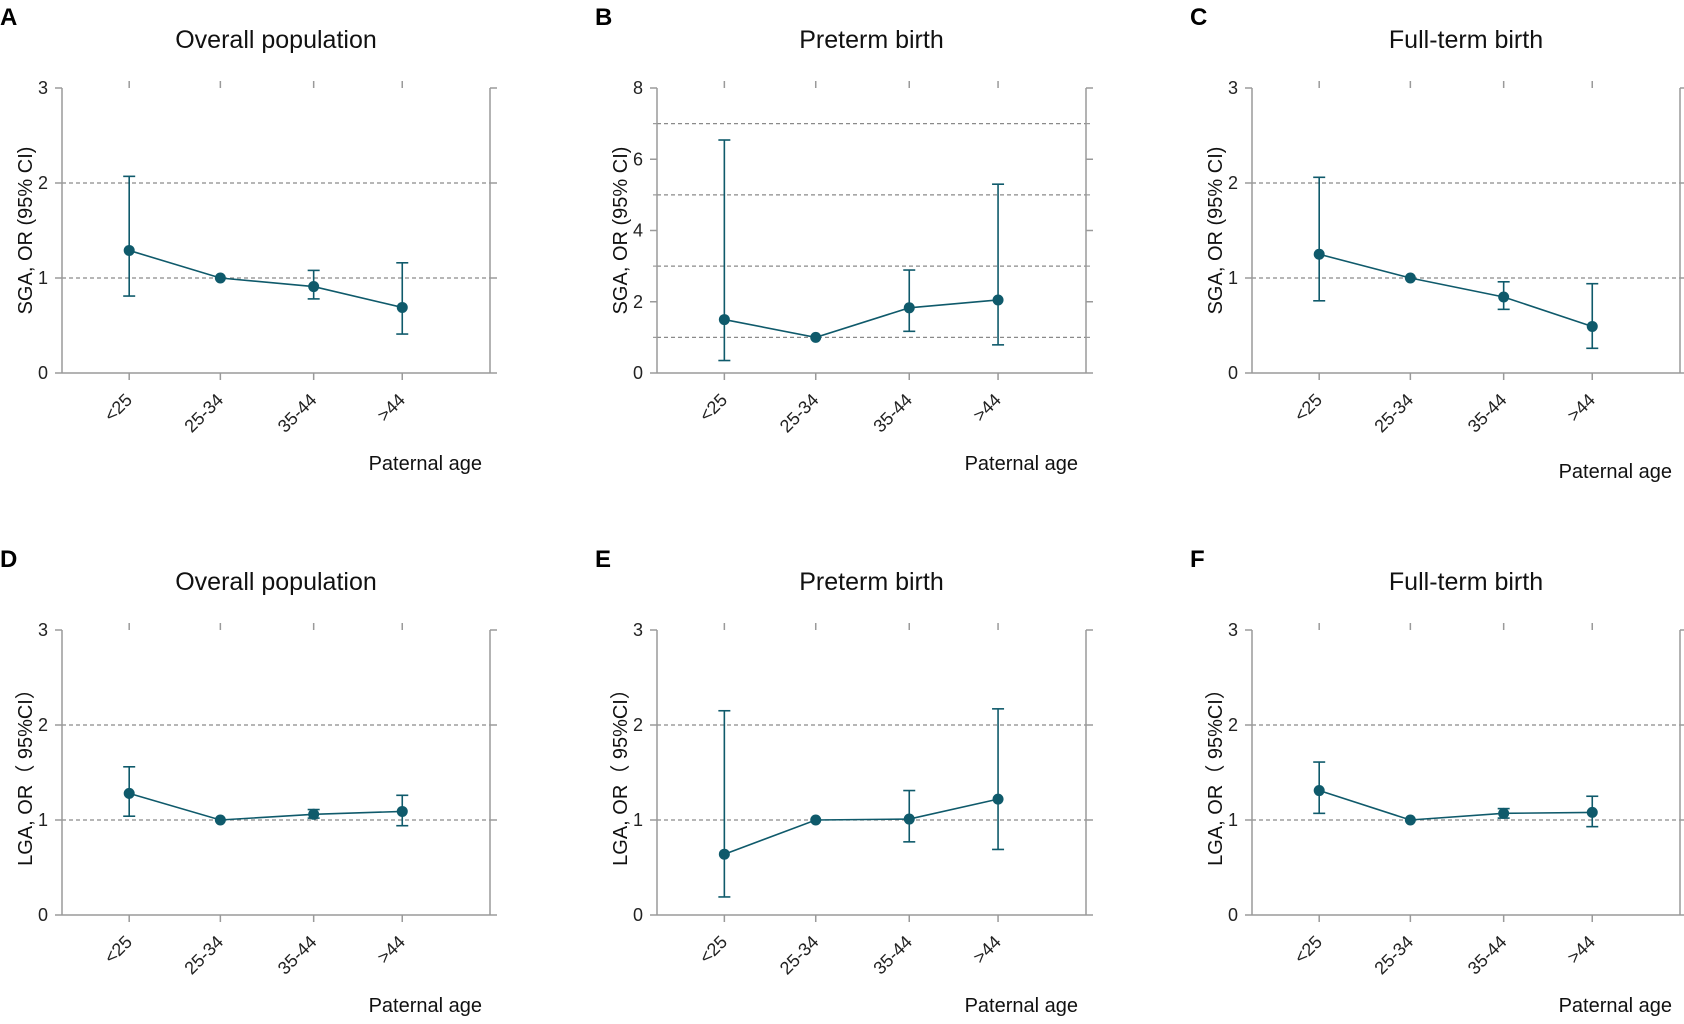 The height and width of the screenshot is (1024, 1684). What do you see at coordinates (603, 559) in the screenshot?
I see `panel-letter: E` at bounding box center [603, 559].